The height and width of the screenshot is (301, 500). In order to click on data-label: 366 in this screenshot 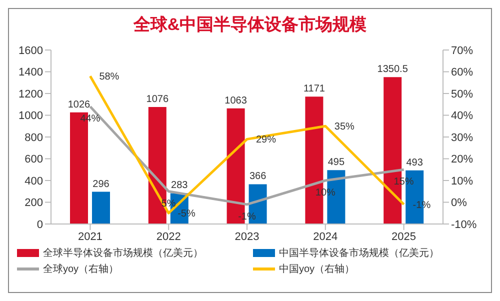, I will do `click(258, 176)`.